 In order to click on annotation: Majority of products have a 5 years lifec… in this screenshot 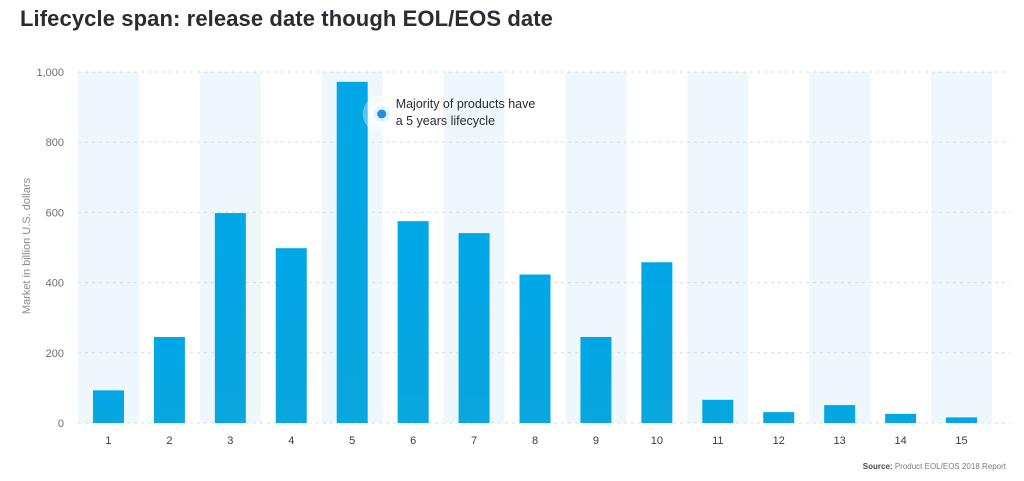, I will do `click(449, 114)`.